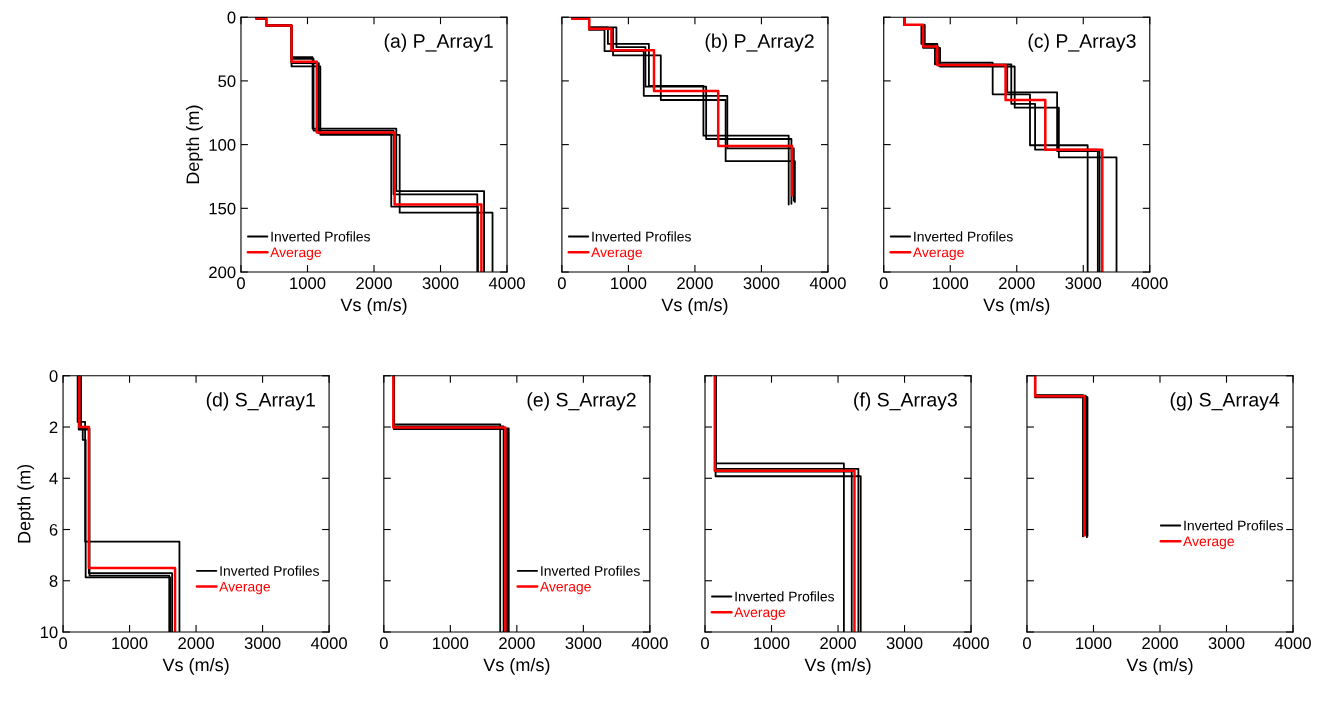 This screenshot has height=702, width=1319. What do you see at coordinates (1082, 42) in the screenshot?
I see `text: (c) P_Array3` at bounding box center [1082, 42].